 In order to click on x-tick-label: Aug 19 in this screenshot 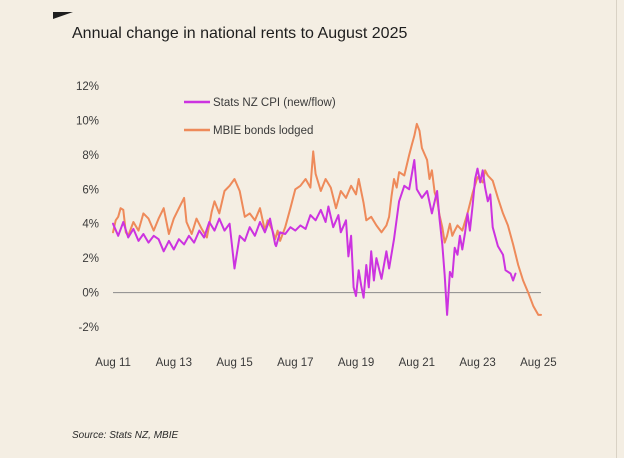, I will do `click(356, 363)`.